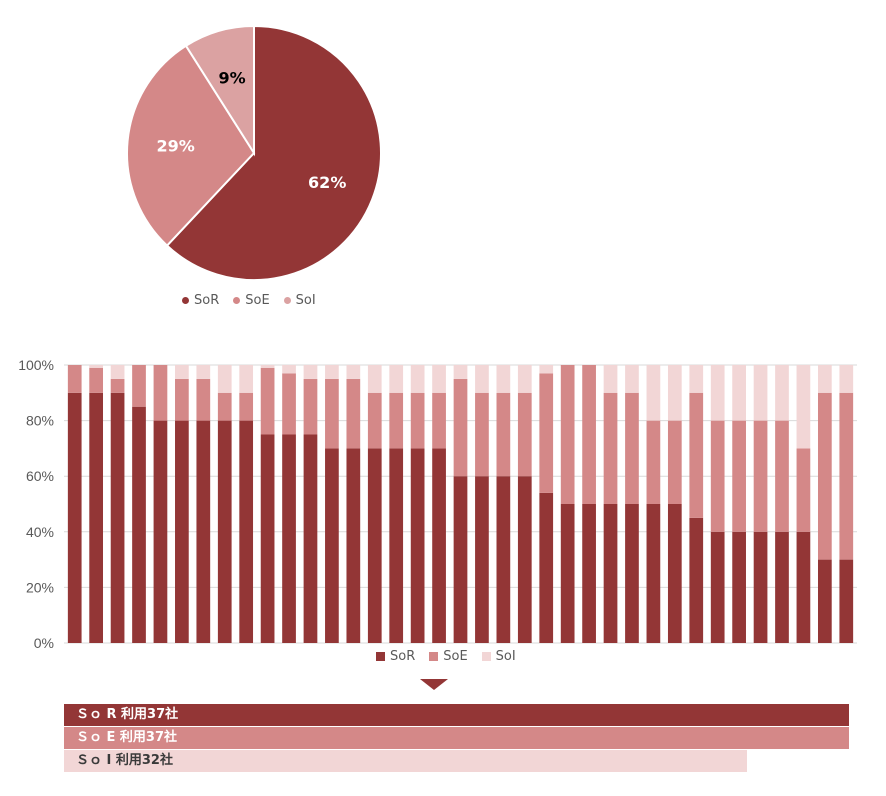 The height and width of the screenshot is (796, 886). Describe the element at coordinates (405, 761) in the screenshot. I see `summary-bar-soi: Ｓｏ I 利用32社` at that location.